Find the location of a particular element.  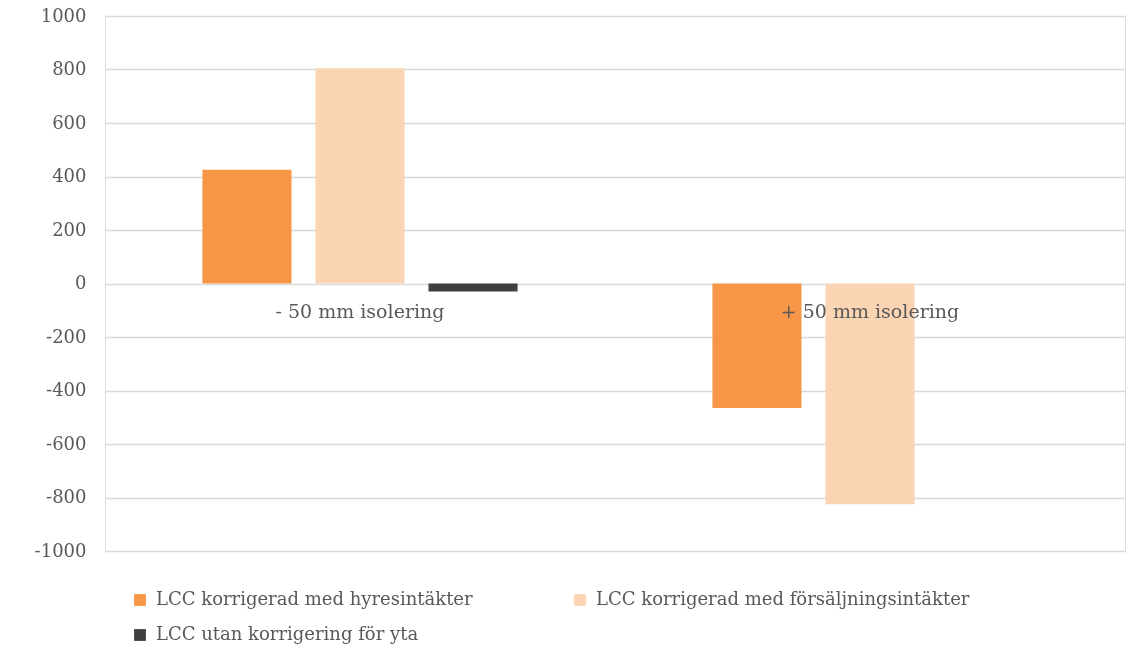

y-tick-label: -200 is located at coordinates (66, 336).